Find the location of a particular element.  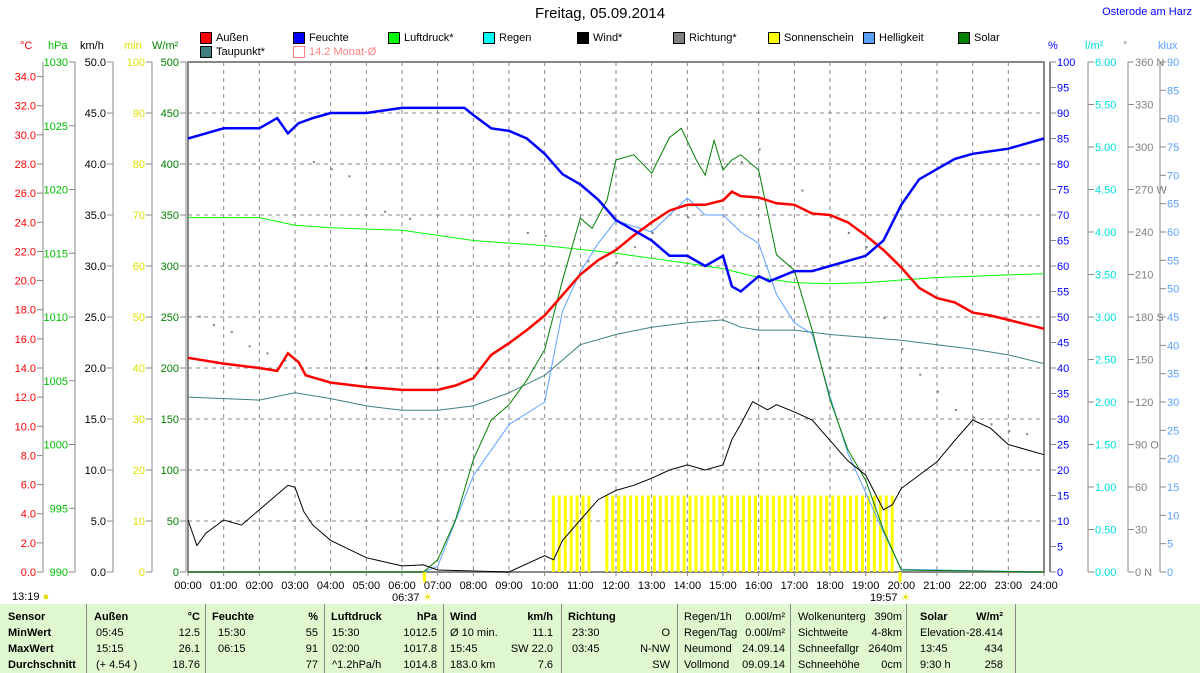

x-tick-label: 12:00 is located at coordinates (616, 586).